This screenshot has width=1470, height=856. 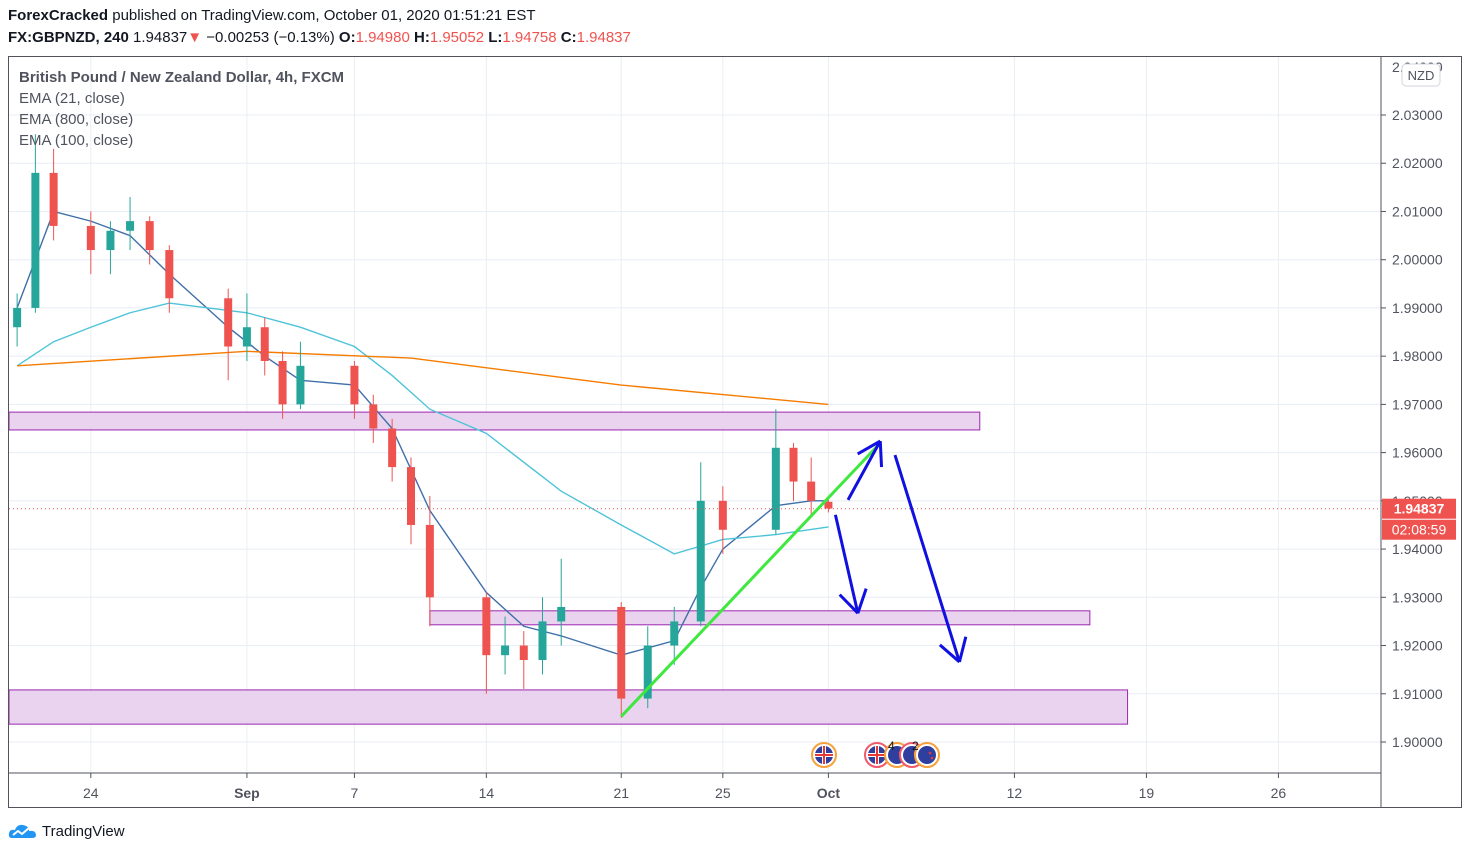 What do you see at coordinates (22, 831) in the screenshot?
I see `cloud-logo-icon` at bounding box center [22, 831].